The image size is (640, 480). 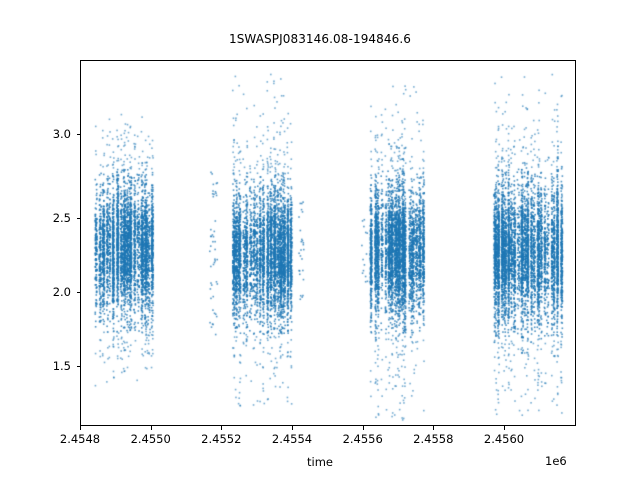 I want to click on y-axis-label: flux, so click(x=1, y=250).